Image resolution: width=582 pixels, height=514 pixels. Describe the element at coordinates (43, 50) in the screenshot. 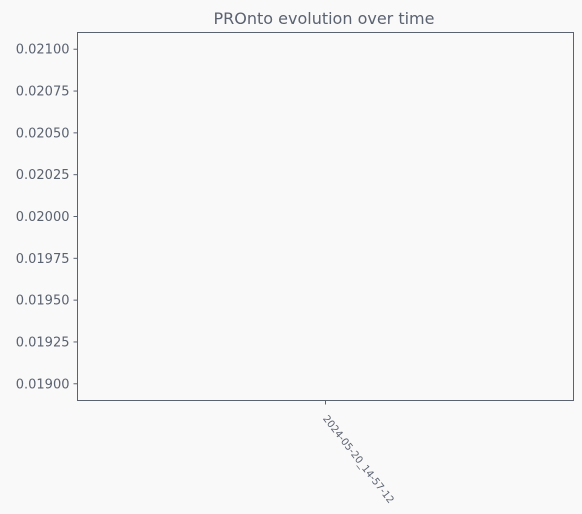

I see `y-tick-label: 0.02100` at that location.